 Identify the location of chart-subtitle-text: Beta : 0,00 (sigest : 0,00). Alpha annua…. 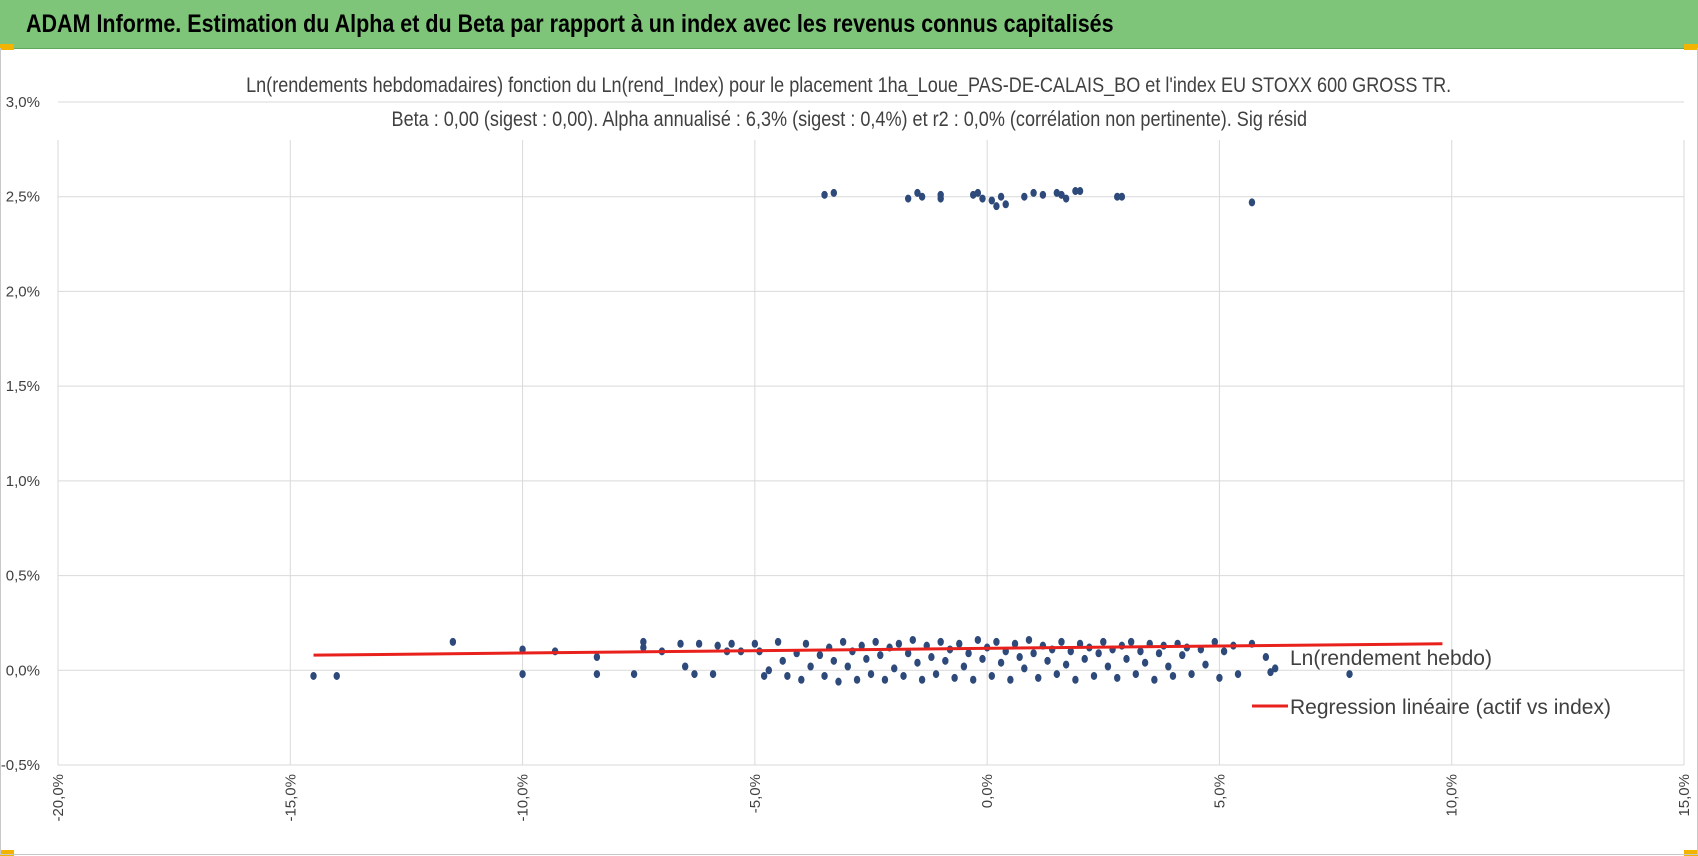
(849, 119).